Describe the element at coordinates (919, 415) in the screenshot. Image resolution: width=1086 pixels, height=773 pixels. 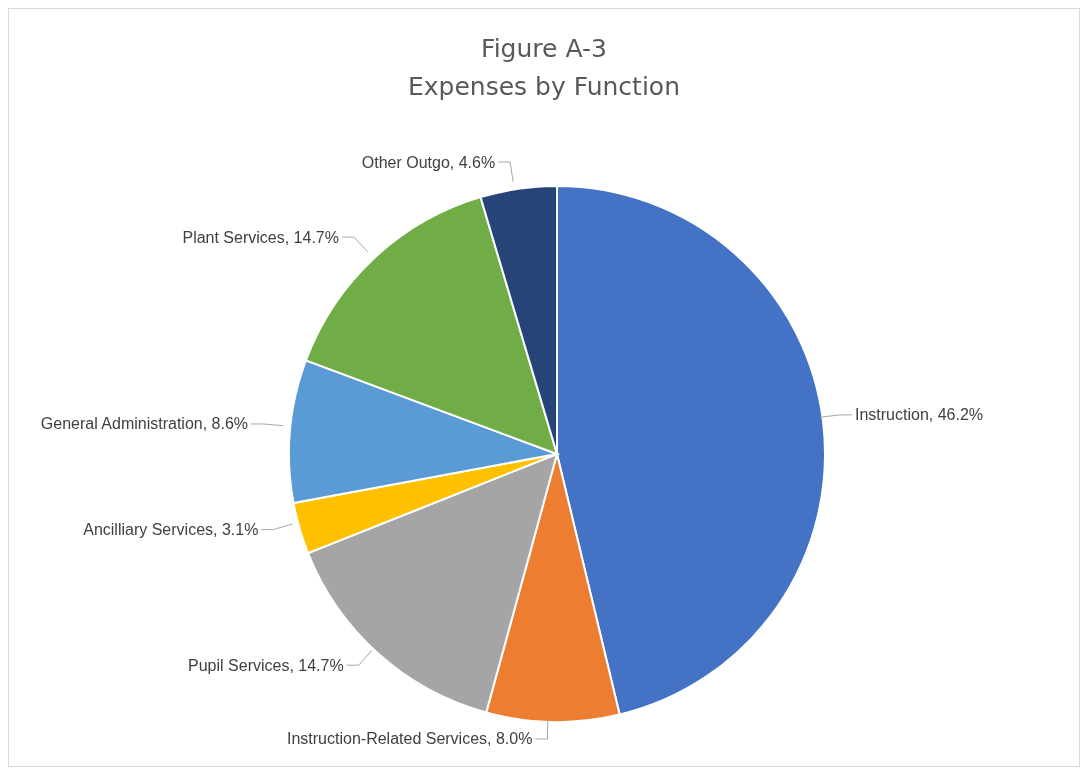
I see `slice-label: Instruction, 46.2%` at that location.